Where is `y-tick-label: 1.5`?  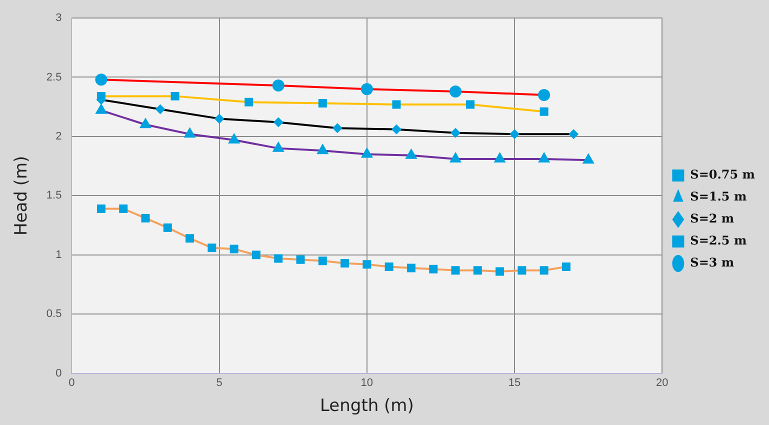 y-tick-label: 1.5 is located at coordinates (54, 196).